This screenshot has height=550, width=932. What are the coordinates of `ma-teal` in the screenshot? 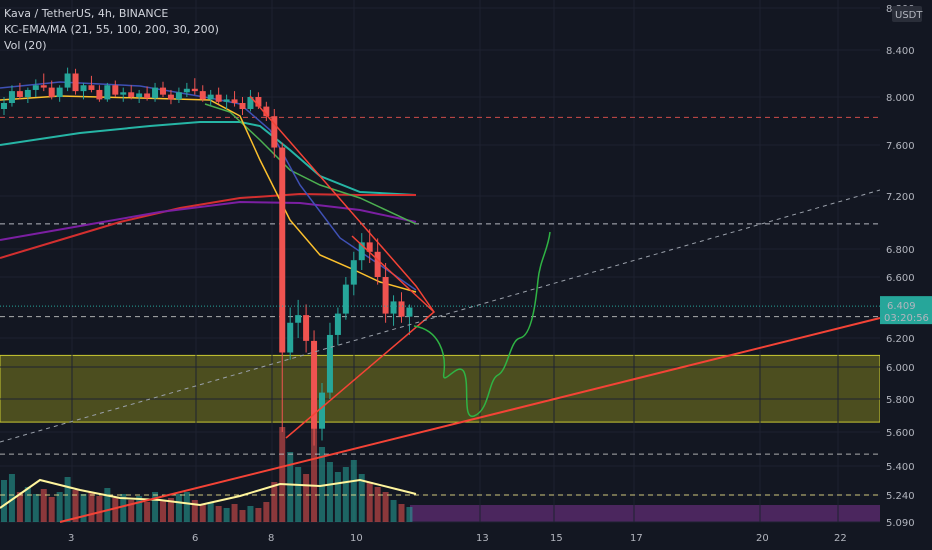 It's located at (208, 158).